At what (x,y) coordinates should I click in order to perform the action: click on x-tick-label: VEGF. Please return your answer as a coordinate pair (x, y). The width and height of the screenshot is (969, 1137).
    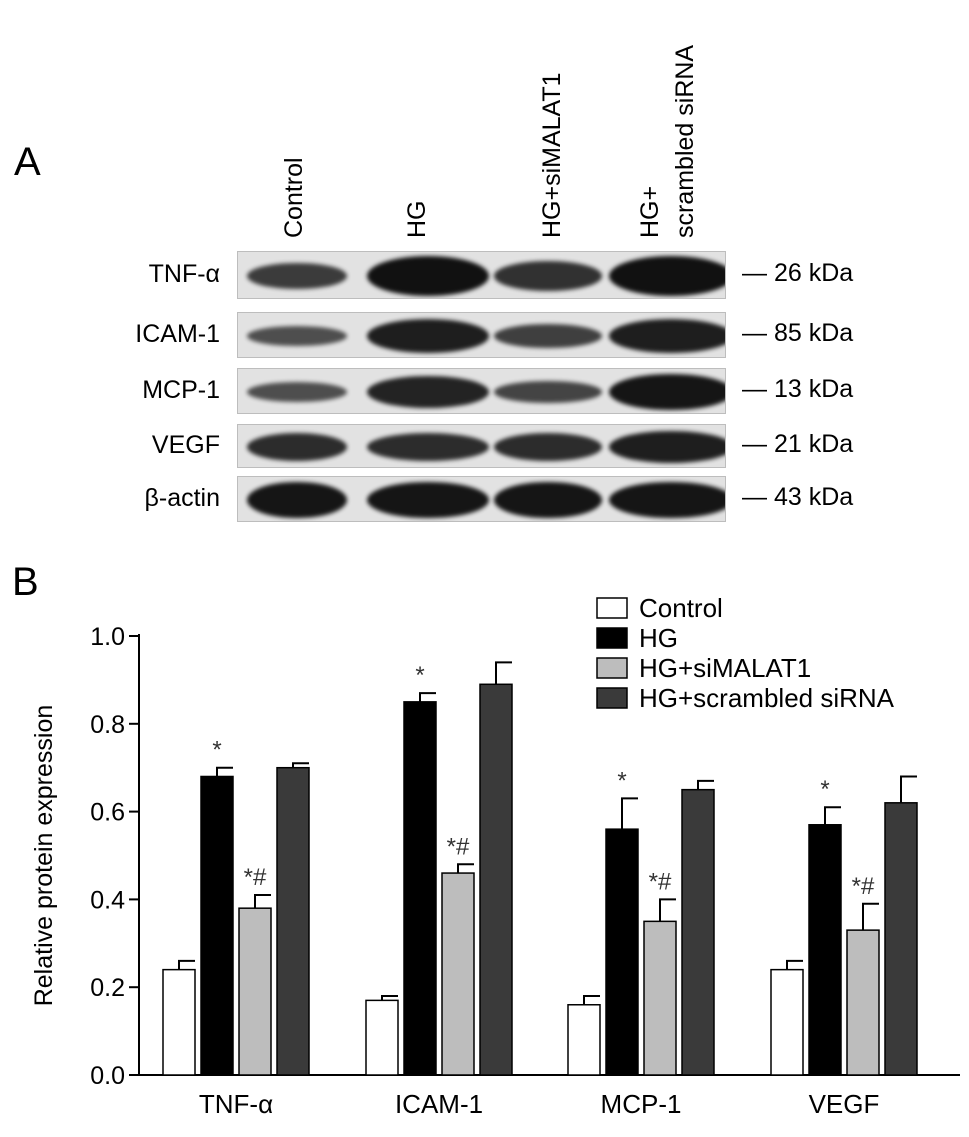
    Looking at the image, I should click on (844, 1104).